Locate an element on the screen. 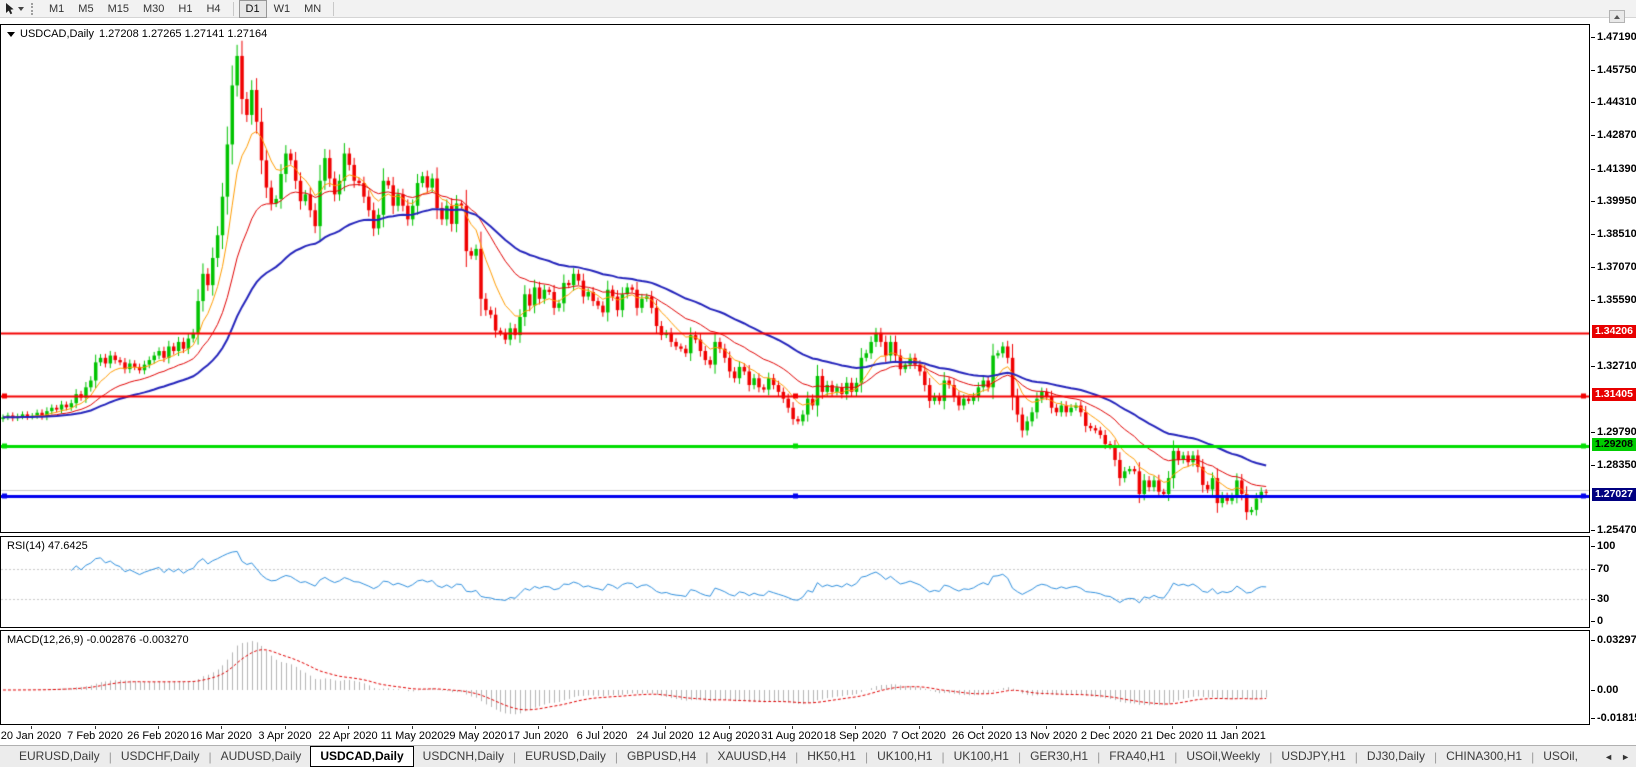  chart-tab-usdcnh-daily: USDCNH,Daily is located at coordinates (463, 756).